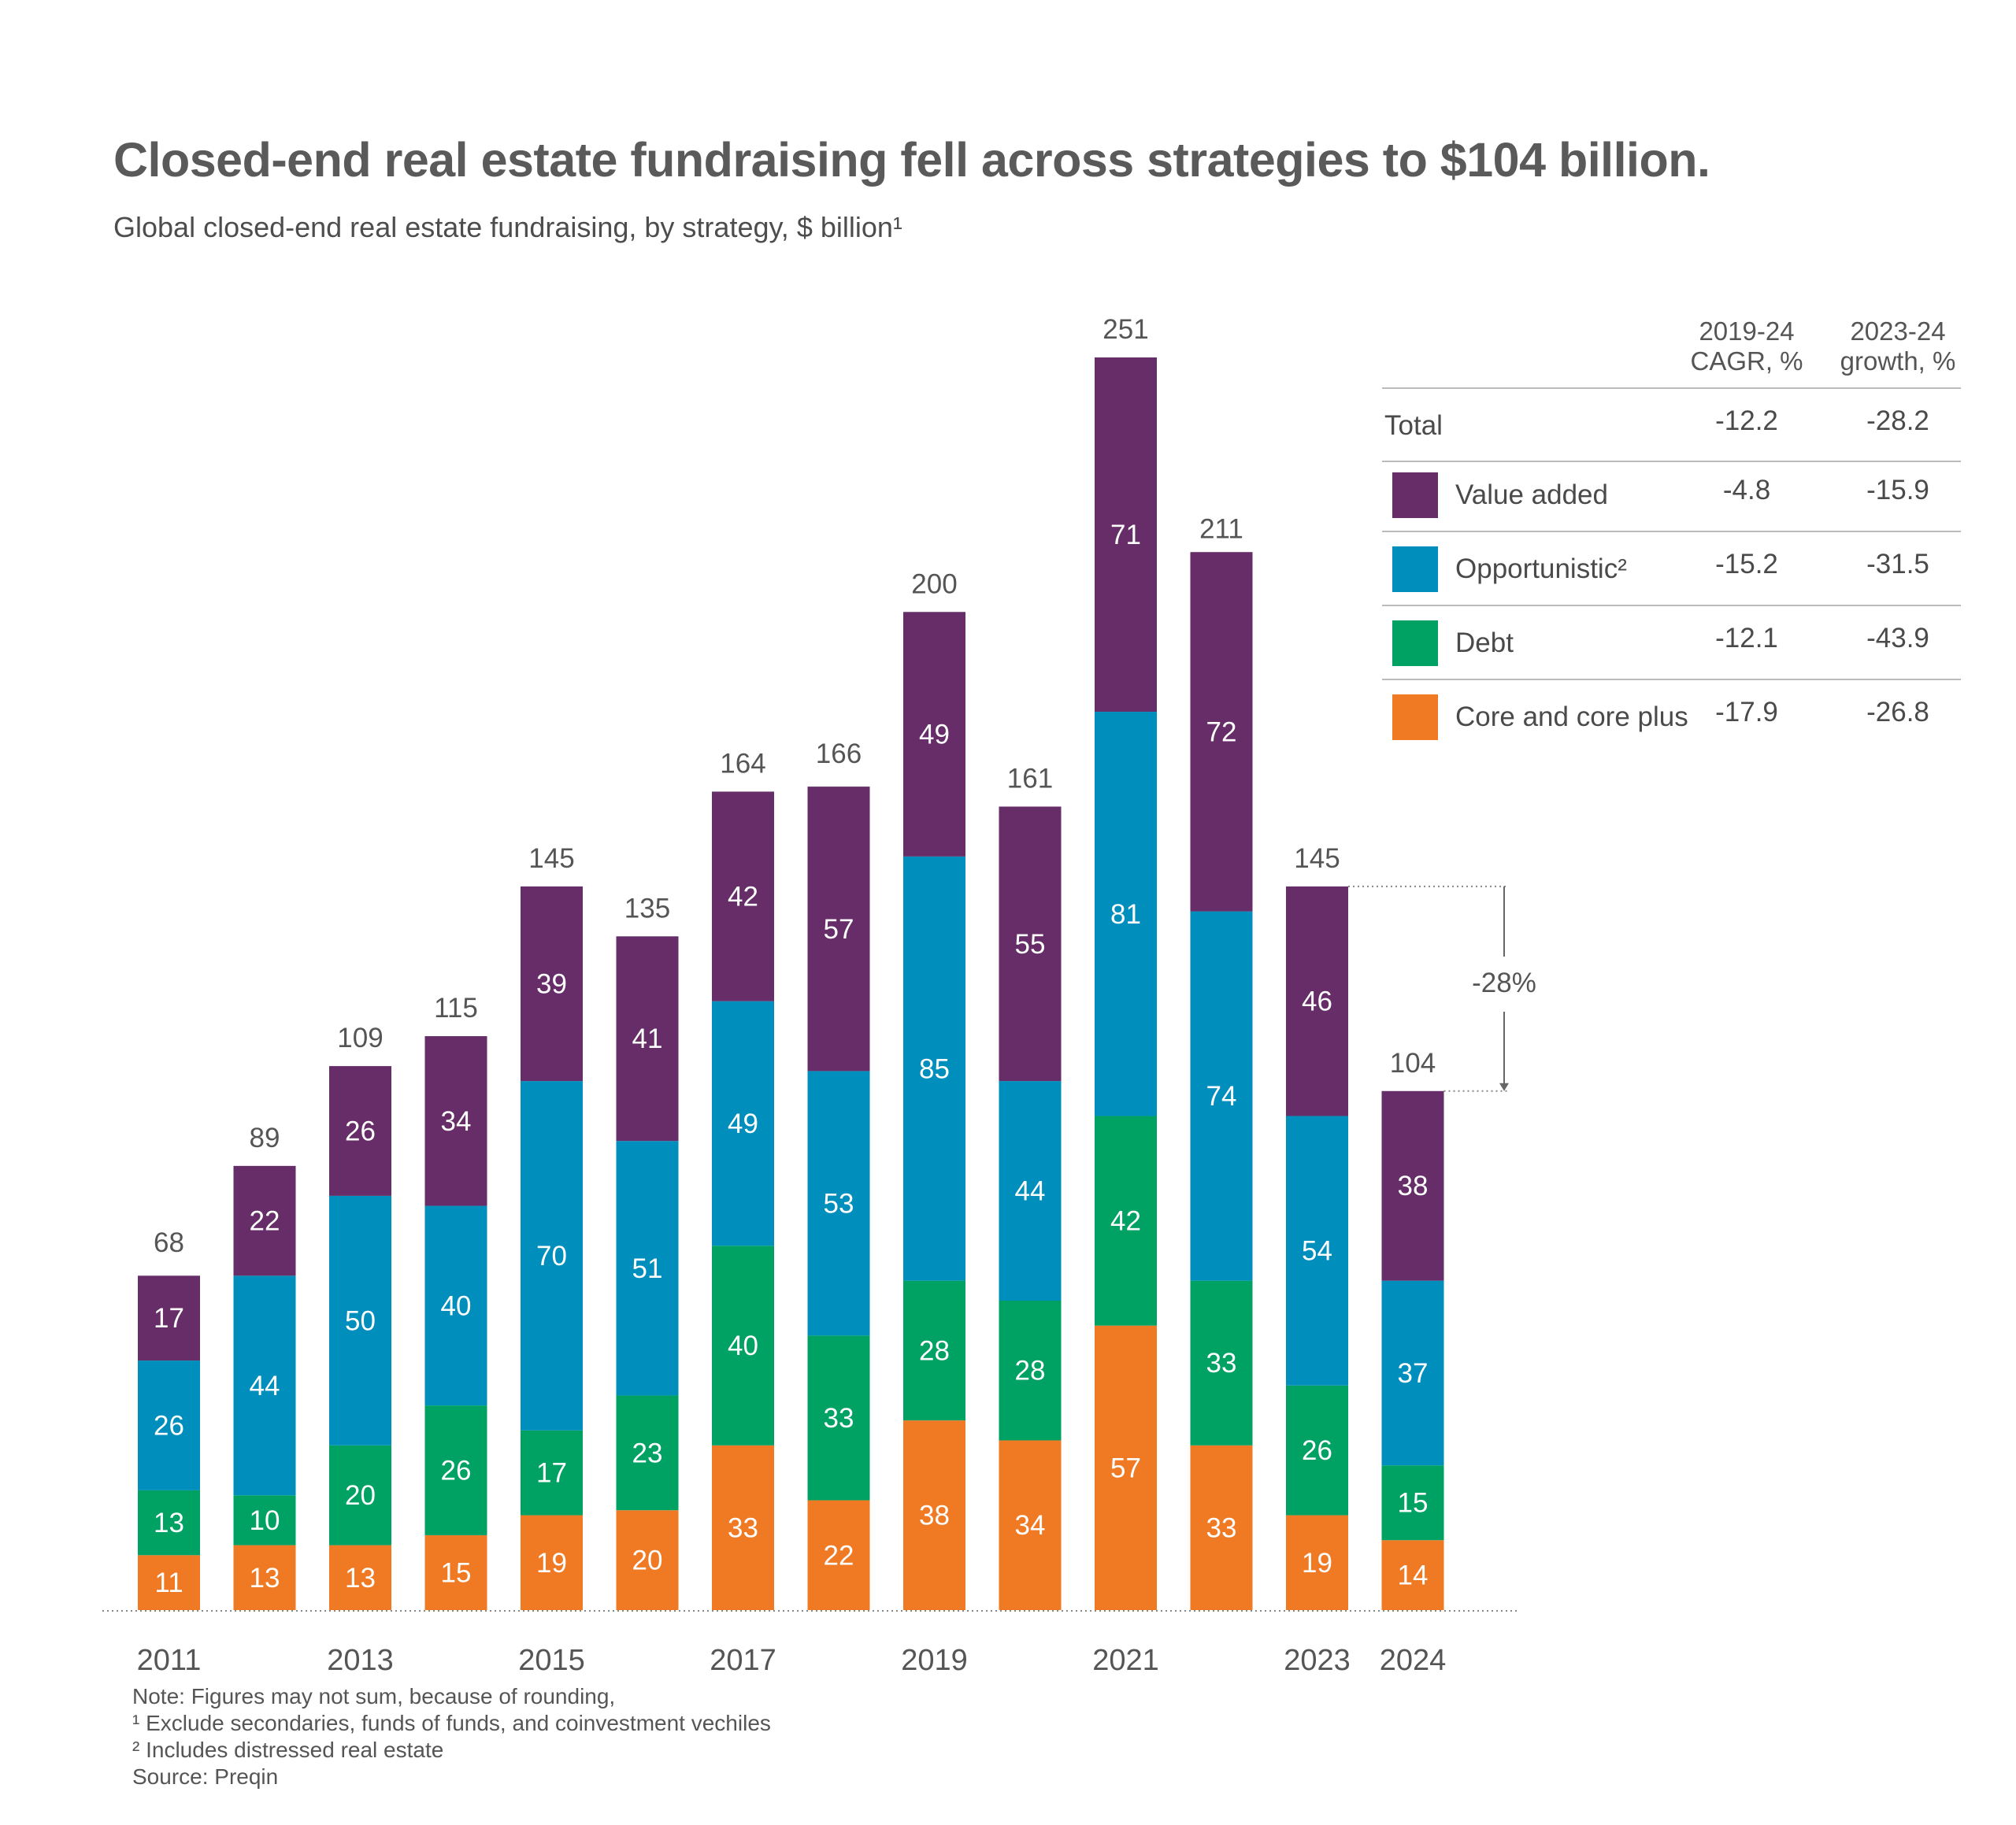  Describe the element at coordinates (360, 1577) in the screenshot. I see `bar-segment-2013-s0` at that location.